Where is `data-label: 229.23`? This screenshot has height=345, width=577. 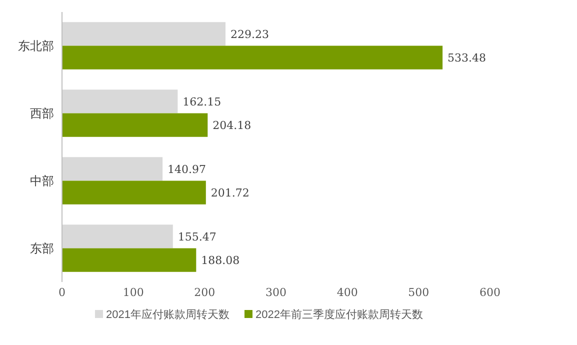 data-label: 229.23 is located at coordinates (250, 34).